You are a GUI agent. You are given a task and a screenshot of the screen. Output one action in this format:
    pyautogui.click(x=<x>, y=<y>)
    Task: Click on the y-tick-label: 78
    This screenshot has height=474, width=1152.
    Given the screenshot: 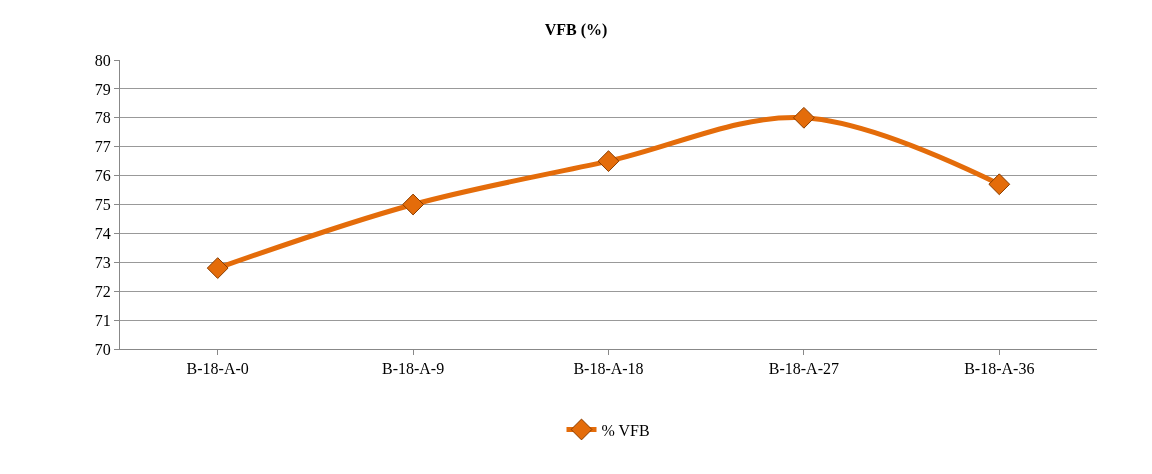 What is the action you would take?
    pyautogui.click(x=102, y=118)
    